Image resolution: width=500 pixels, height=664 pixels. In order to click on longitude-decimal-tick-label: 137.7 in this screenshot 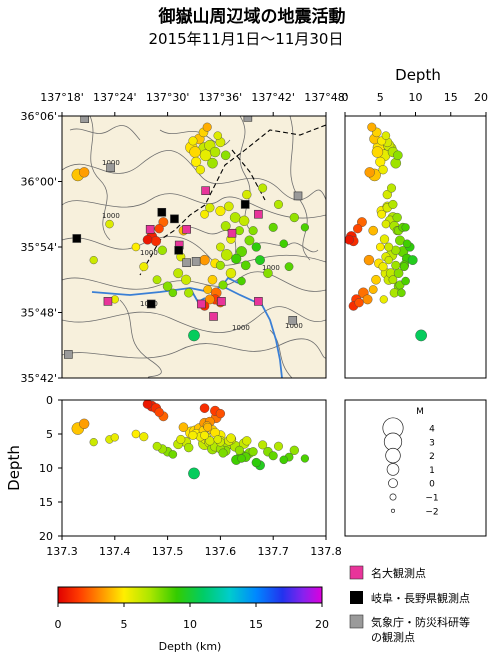, I will do `click(273, 551)`.